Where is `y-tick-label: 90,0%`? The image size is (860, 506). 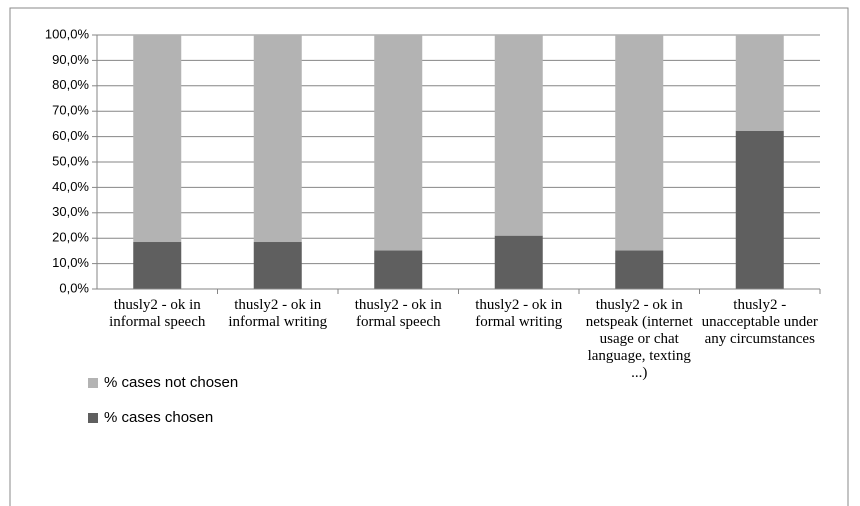
y-tick-label: 90,0% is located at coordinates (70, 59).